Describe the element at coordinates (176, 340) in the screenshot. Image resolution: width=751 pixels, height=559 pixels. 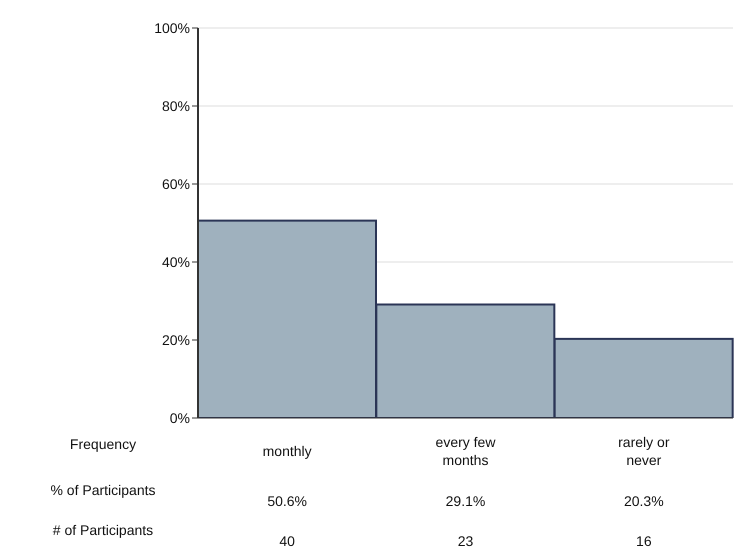
I see `y-tick-label: 20%` at that location.